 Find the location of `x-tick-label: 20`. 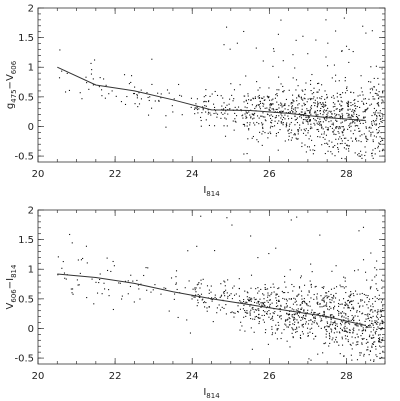

x-tick-label: 20 is located at coordinates (38, 376).